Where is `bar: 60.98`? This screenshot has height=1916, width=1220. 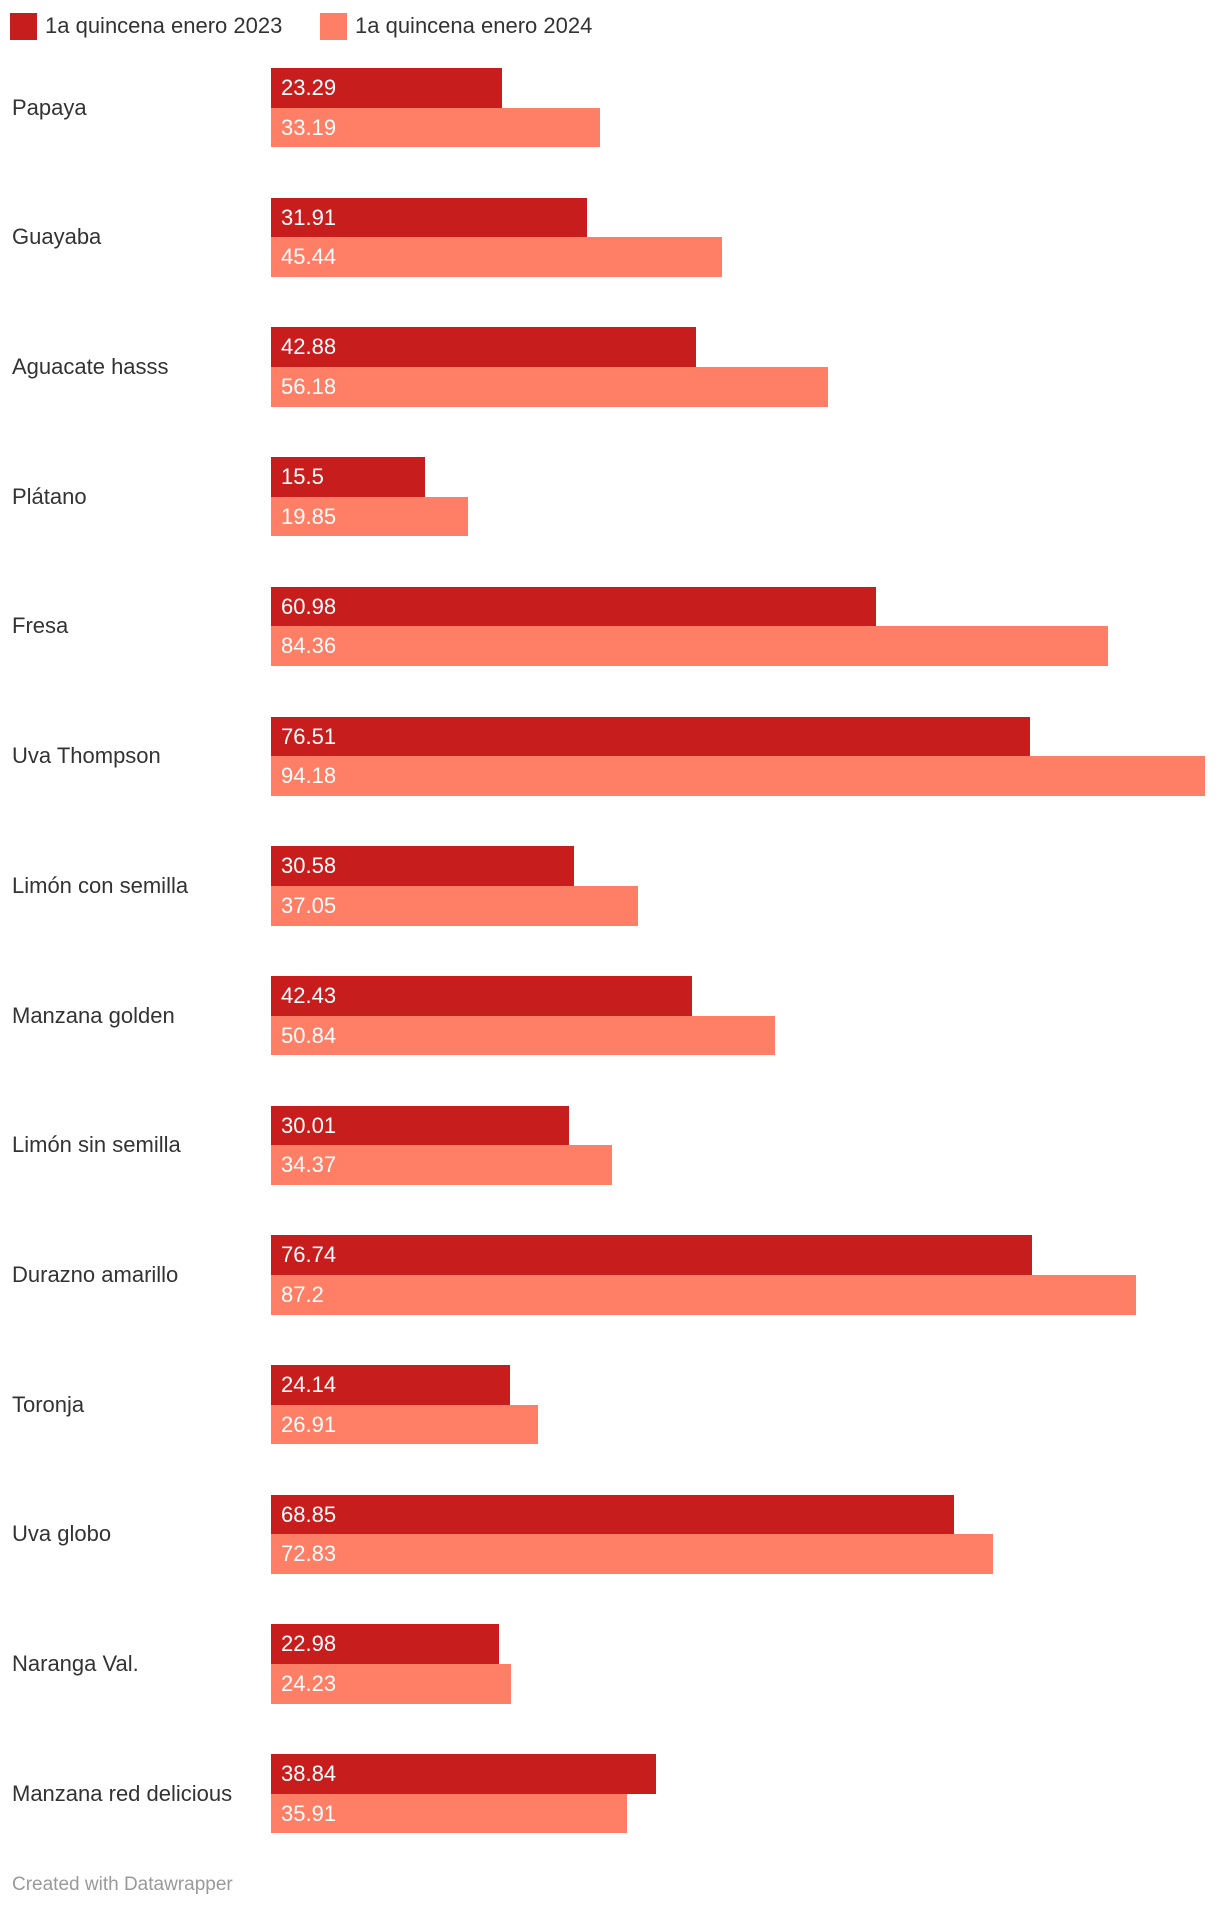 bar: 60.98 is located at coordinates (573, 606).